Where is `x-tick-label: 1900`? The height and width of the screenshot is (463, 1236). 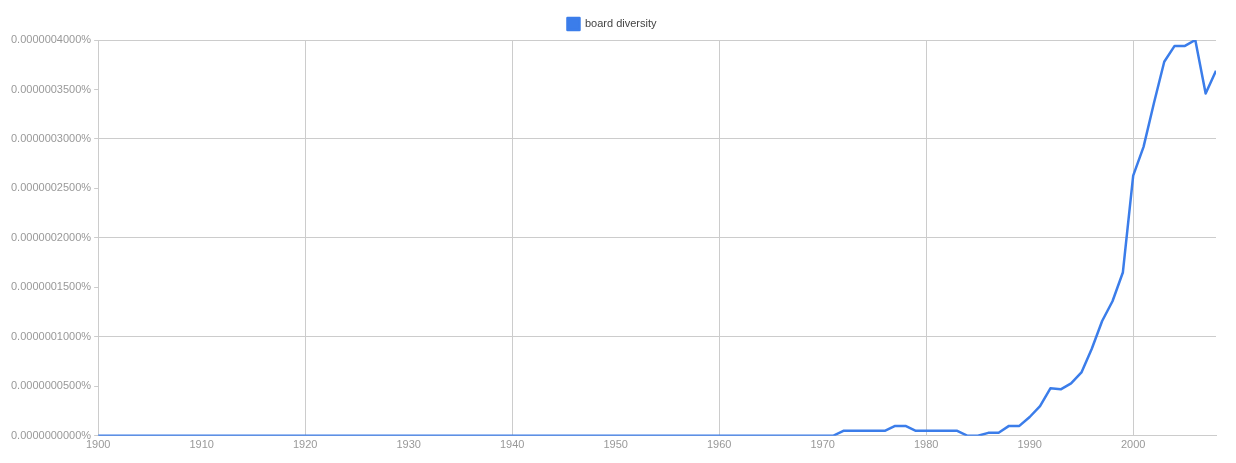
x-tick-label: 1900 is located at coordinates (98, 444).